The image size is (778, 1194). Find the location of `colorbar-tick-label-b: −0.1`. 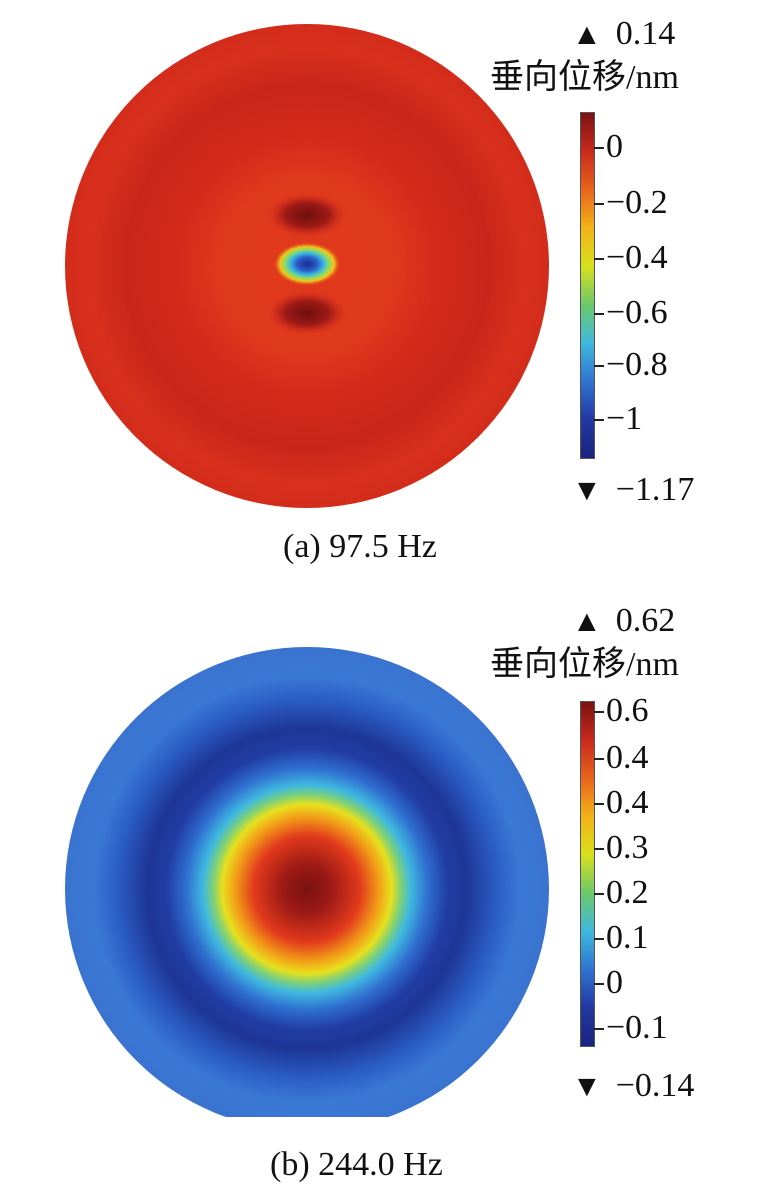

colorbar-tick-label-b: −0.1 is located at coordinates (637, 1027).